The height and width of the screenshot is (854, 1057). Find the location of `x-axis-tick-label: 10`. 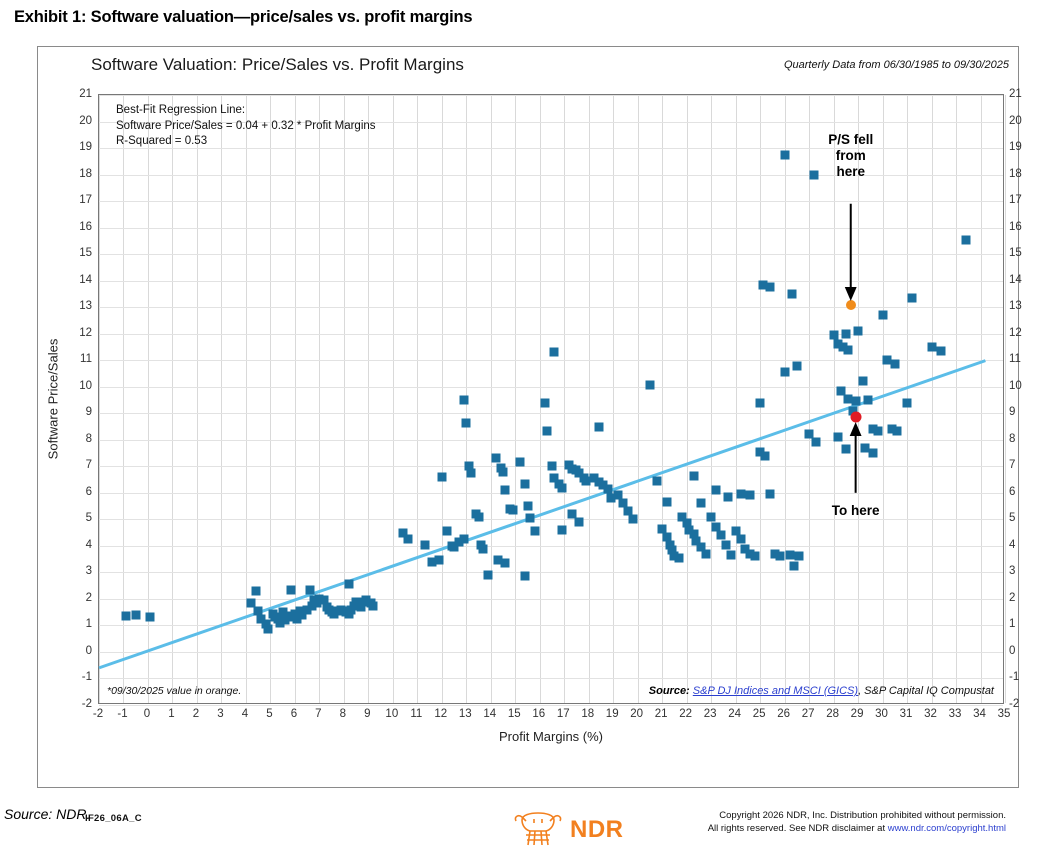

x-axis-tick-label: 10 is located at coordinates (392, 714).